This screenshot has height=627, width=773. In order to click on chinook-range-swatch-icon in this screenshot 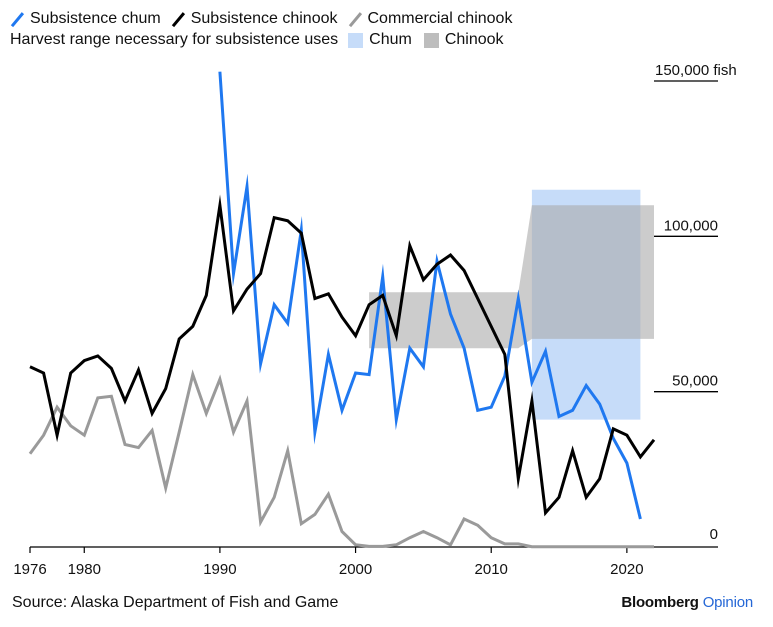, I will do `click(431, 40)`.